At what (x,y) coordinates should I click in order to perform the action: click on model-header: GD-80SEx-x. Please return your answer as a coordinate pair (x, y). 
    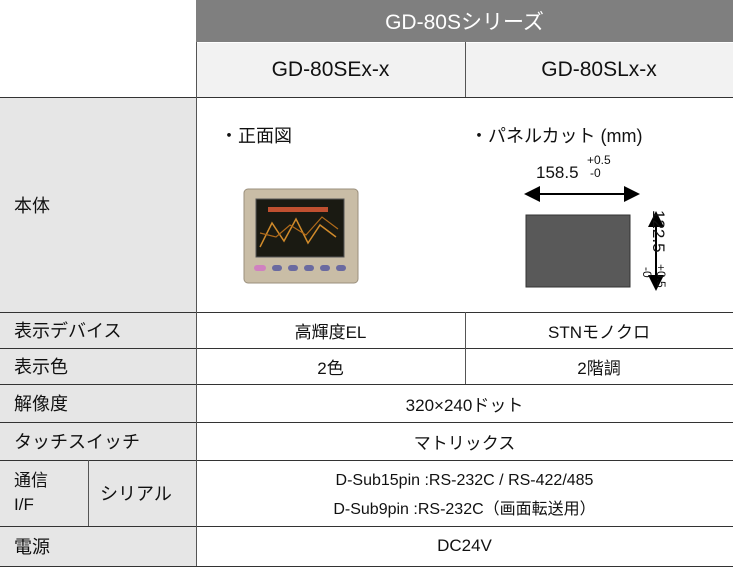
    Looking at the image, I should click on (330, 69).